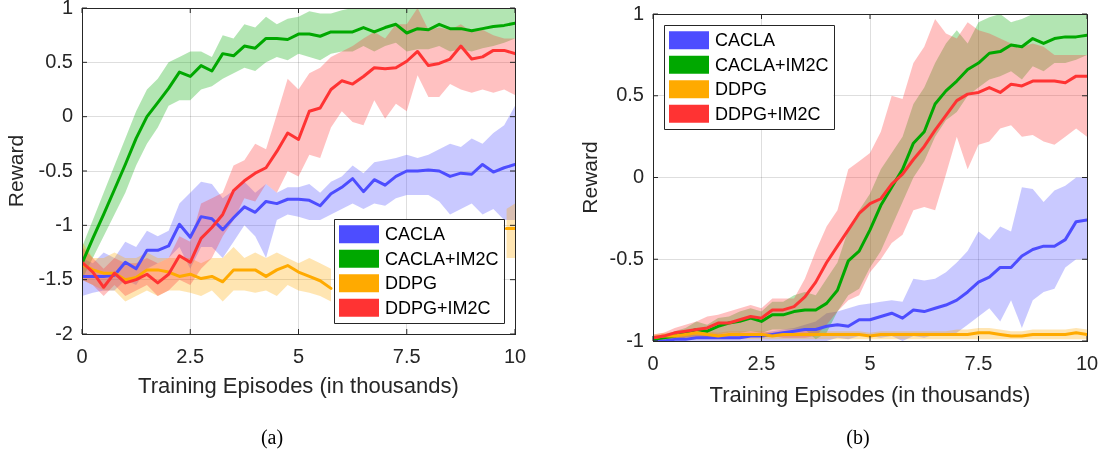 The image size is (1104, 461). Describe the element at coordinates (272, 437) in the screenshot. I see `text: (a)` at that location.